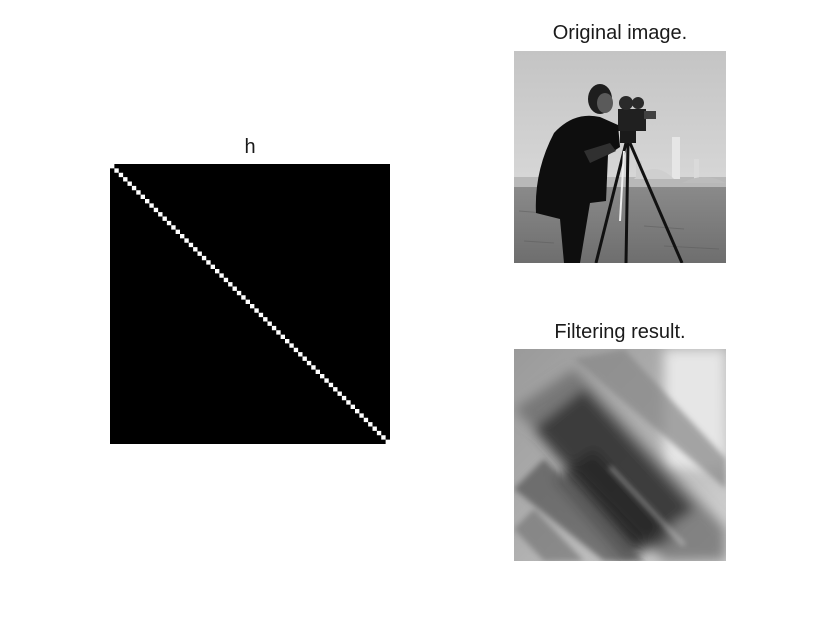 The image size is (840, 630). I want to click on original-image, so click(620, 157).